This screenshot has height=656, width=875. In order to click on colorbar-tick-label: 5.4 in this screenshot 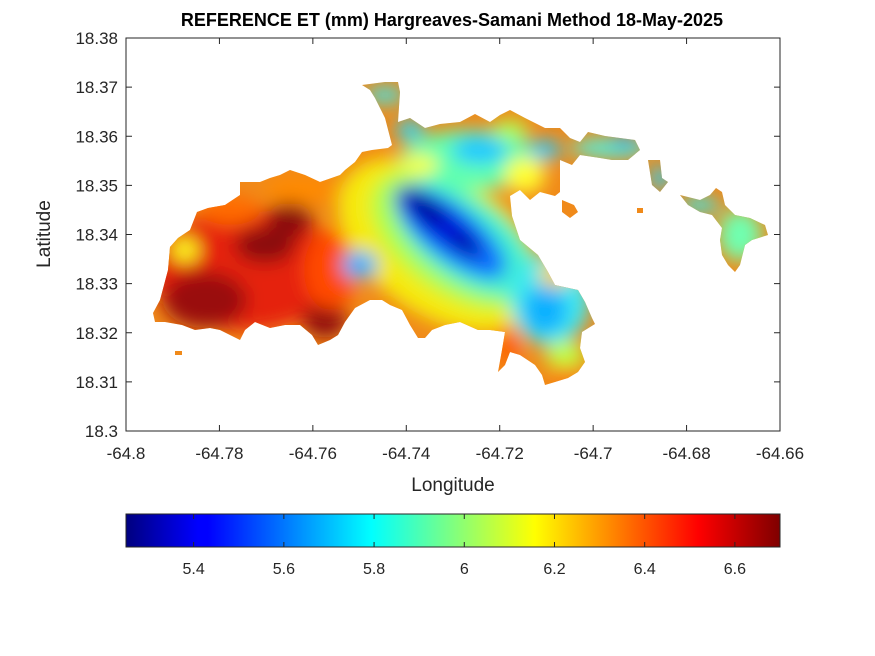, I will do `click(194, 569)`.